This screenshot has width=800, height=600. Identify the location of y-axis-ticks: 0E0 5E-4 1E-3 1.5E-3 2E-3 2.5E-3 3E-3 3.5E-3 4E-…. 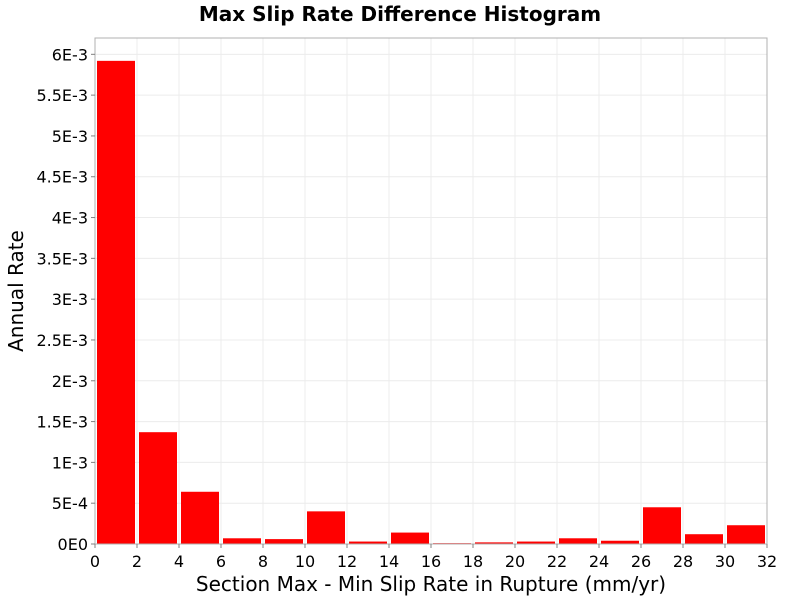
(65, 299).